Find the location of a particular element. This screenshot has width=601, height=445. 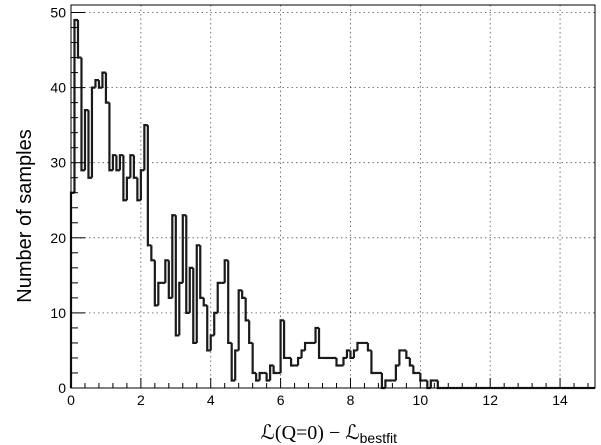

y-tick-label: 40 is located at coordinates (58, 88).